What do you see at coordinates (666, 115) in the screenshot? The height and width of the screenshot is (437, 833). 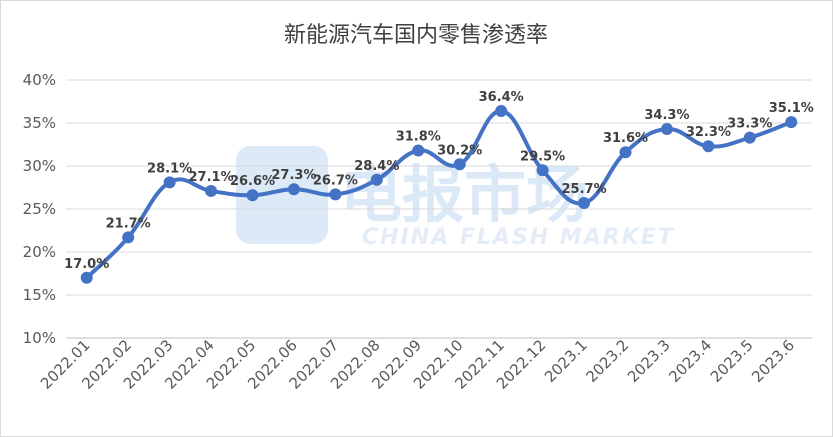 I see `data-label: 34.3%` at bounding box center [666, 115].